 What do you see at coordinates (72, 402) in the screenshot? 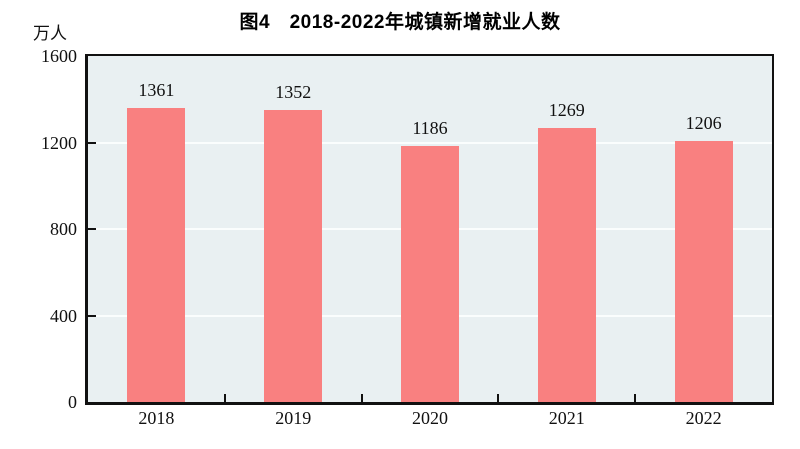
I see `y-axis-tick-label: 0` at bounding box center [72, 402].